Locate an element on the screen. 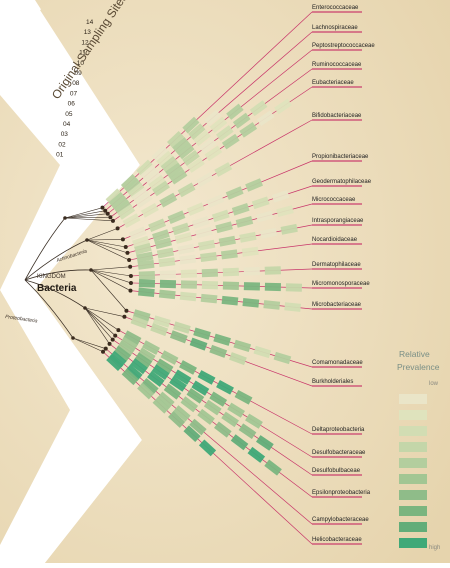  sampling-site-label: 08 is located at coordinates (76, 83).